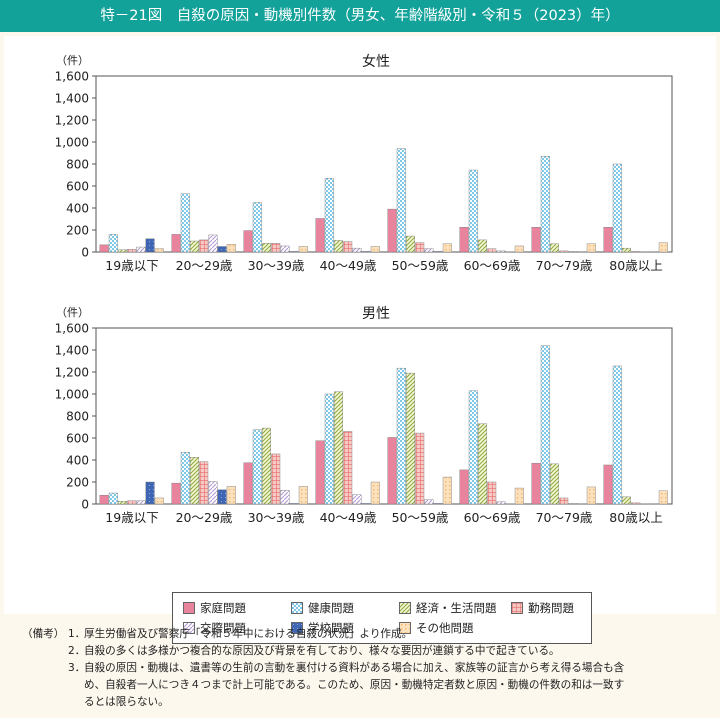 The height and width of the screenshot is (718, 720). I want to click on bar-1-s1-c7, so click(617, 435).